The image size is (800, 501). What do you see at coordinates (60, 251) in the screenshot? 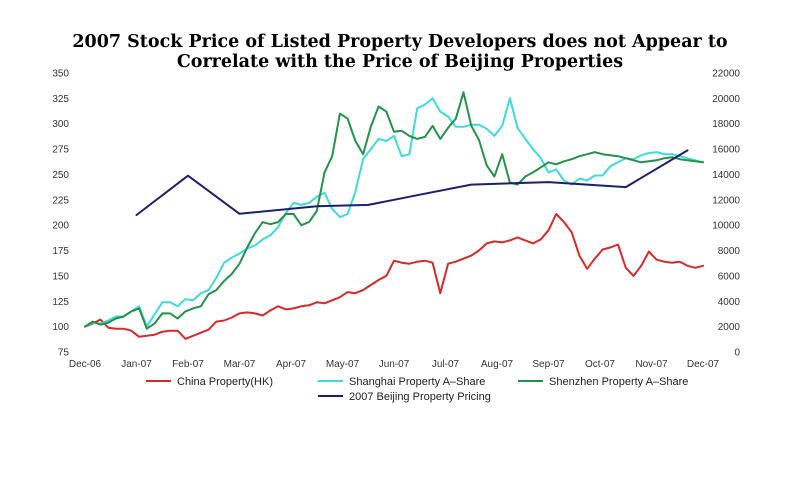
I see `y-left-tick-label: 175` at bounding box center [60, 251].